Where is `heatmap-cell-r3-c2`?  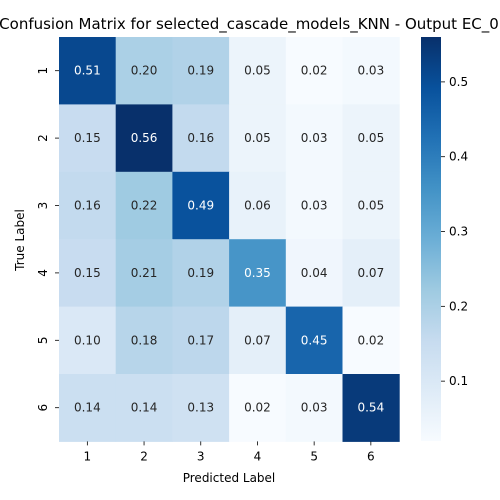
heatmap-cell-r3-c2 is located at coordinates (144, 205).